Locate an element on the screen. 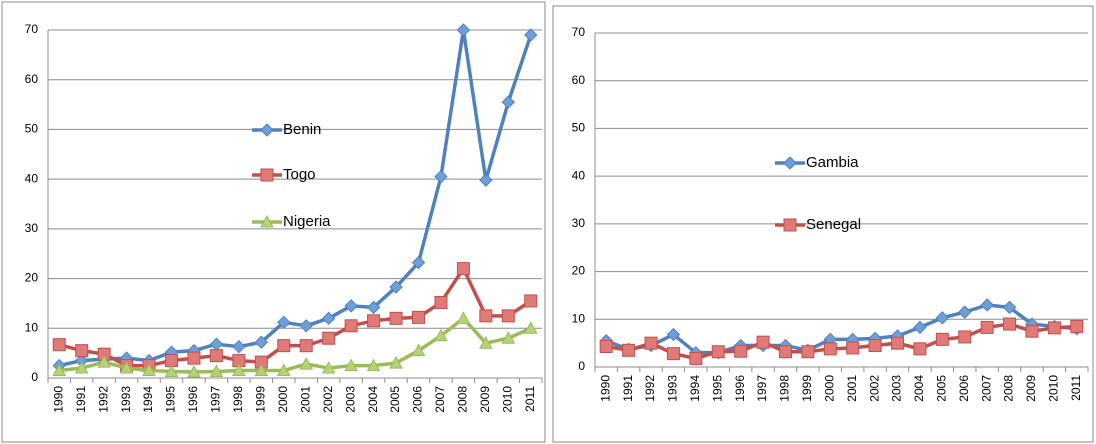 This screenshot has width=1096, height=444. x-tick-label: 2005 is located at coordinates (942, 388).